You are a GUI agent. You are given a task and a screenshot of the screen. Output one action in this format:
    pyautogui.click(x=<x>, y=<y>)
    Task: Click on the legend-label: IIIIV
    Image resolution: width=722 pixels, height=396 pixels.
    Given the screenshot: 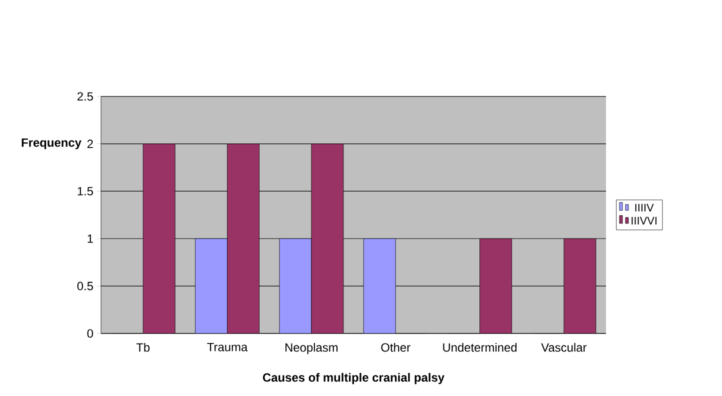 What is the action you would take?
    pyautogui.click(x=644, y=208)
    